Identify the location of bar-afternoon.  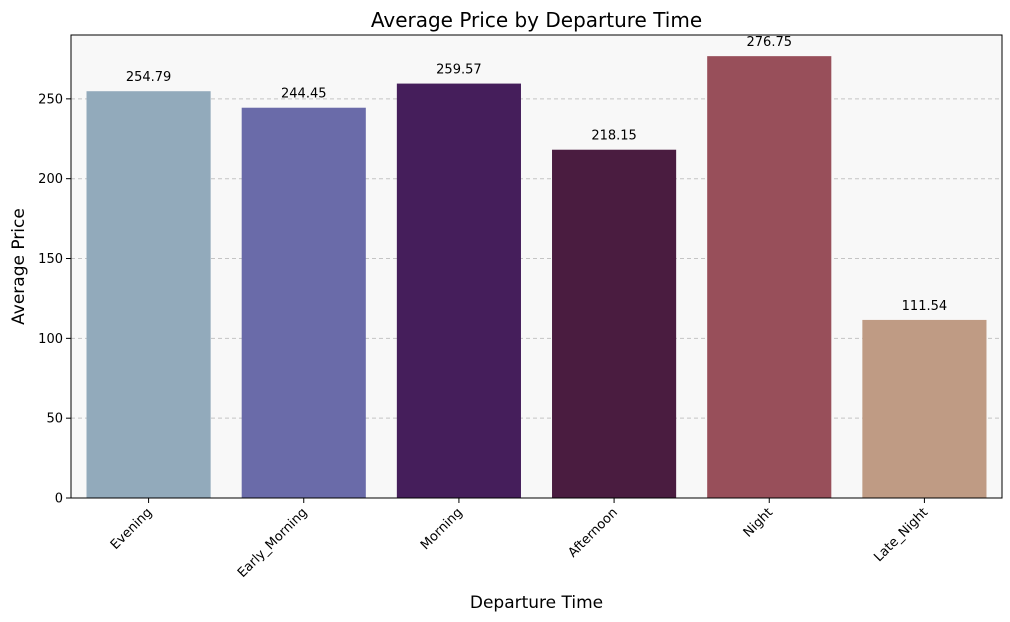
(614, 324).